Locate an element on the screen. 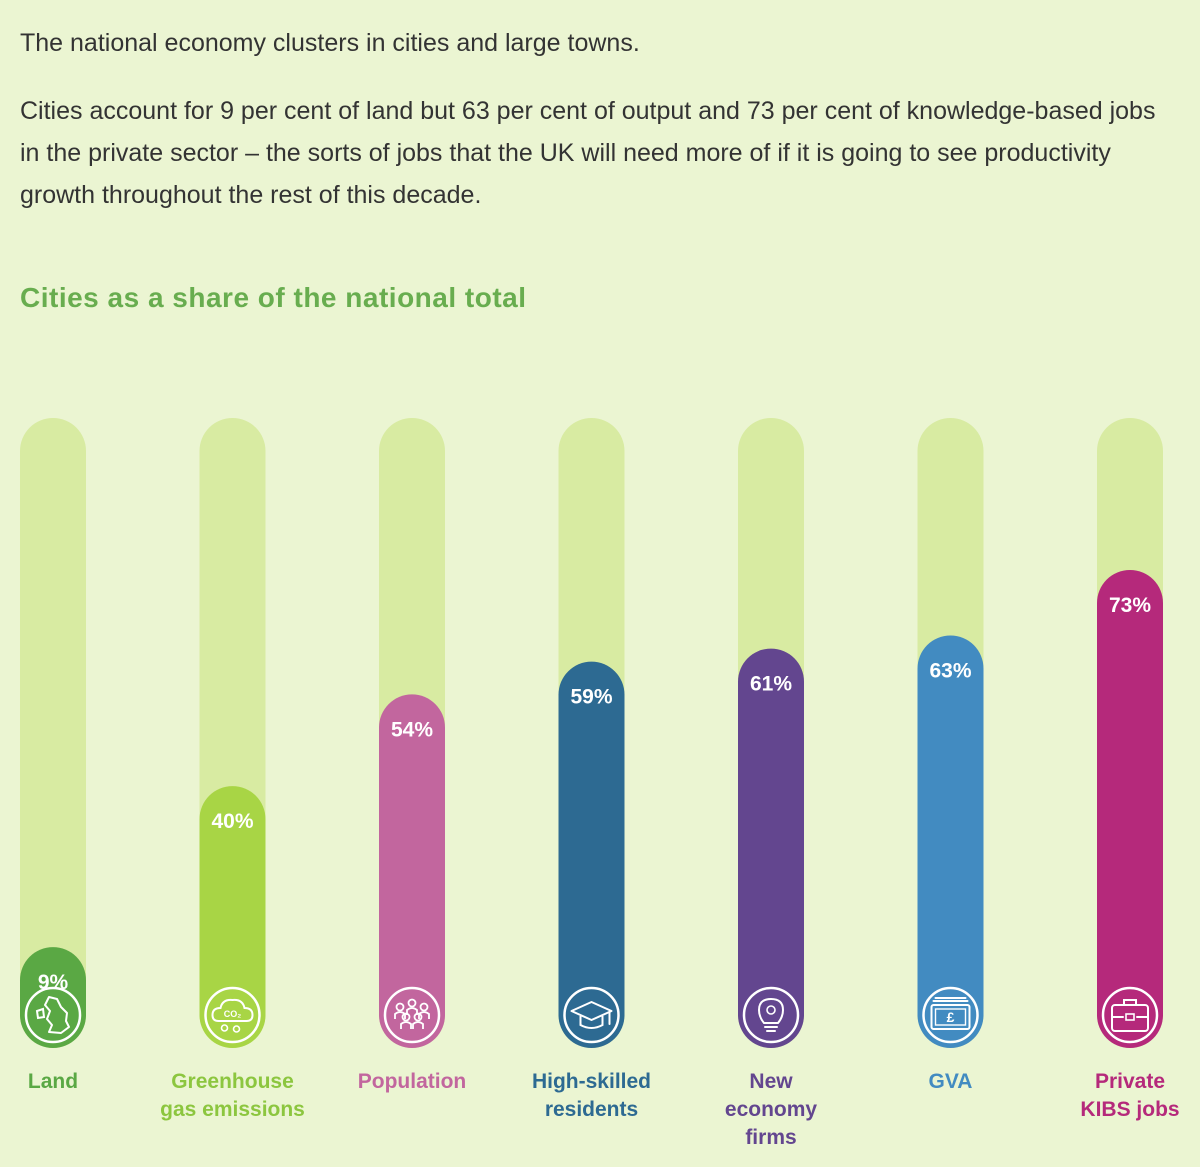 Image resolution: width=1200 pixels, height=1167 pixels. category-label: Private KIBS jobs is located at coordinates (1129, 1095).